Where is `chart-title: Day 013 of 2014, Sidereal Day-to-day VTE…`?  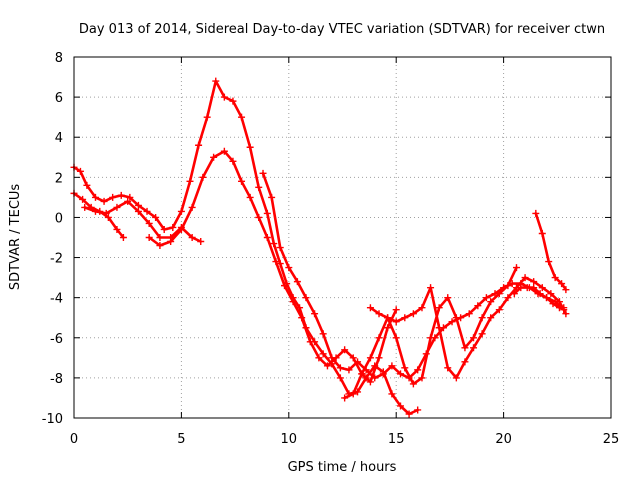
chart-title: Day 013 of 2014, Sidereal Day-to-day VTE… is located at coordinates (342, 29).